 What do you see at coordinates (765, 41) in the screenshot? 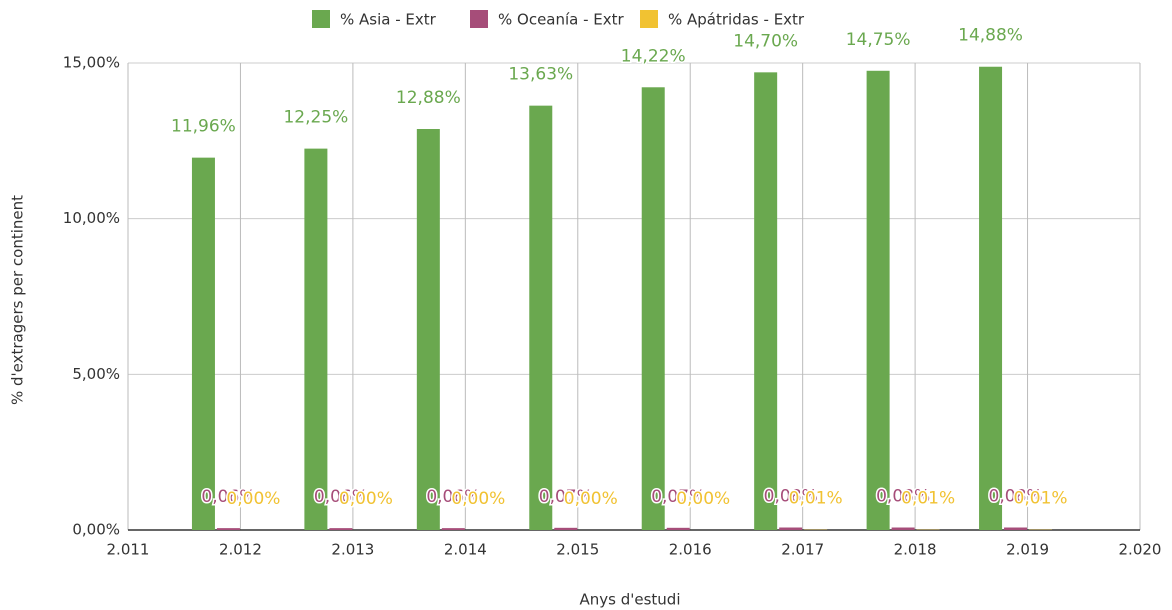
I see `data-label: 14,70%` at bounding box center [765, 41].